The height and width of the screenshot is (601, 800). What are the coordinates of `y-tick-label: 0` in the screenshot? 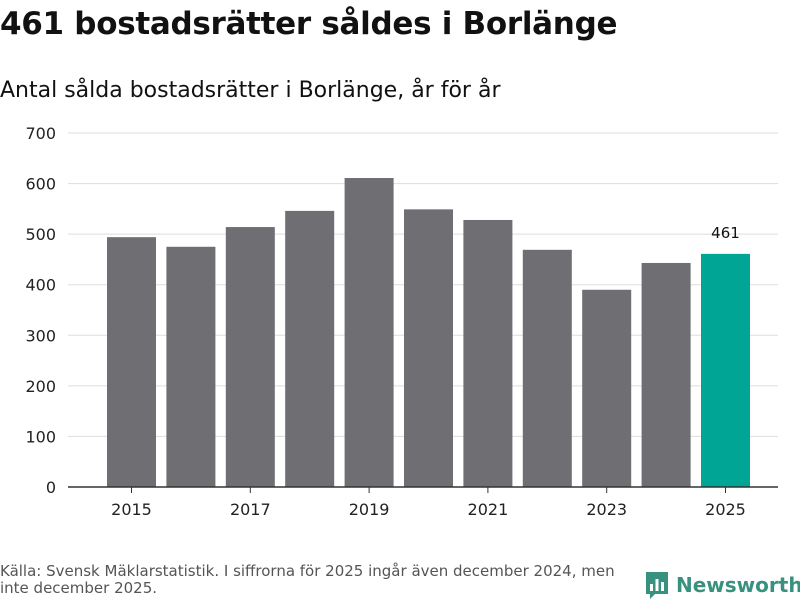 It's located at (51, 487).